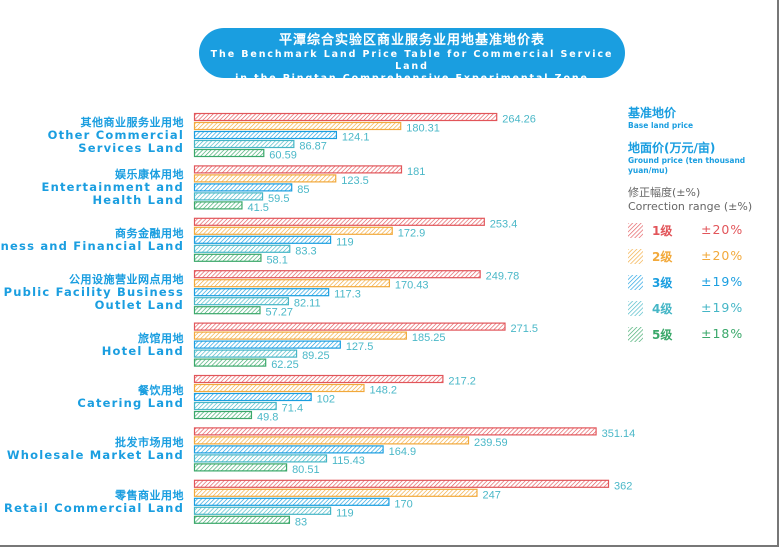 This screenshot has height=548, width=779. What do you see at coordinates (126, 279) in the screenshot?
I see `category-label-cn: 公用设施营业网点用地` at bounding box center [126, 279].